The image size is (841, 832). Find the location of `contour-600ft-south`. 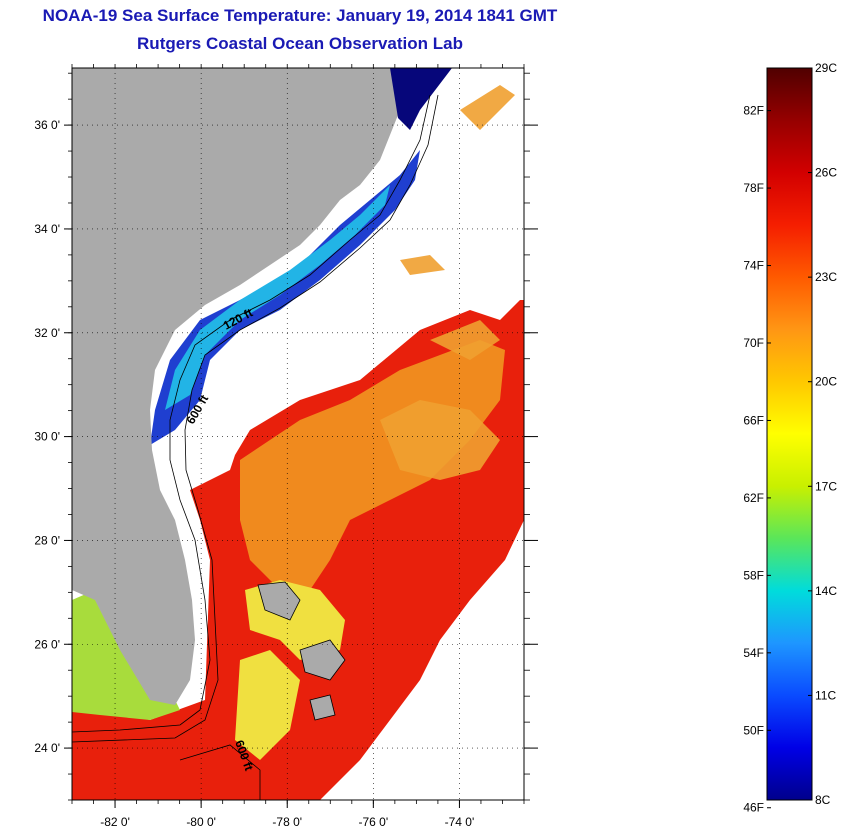

contour-600ft-south is located at coordinates (220, 772).